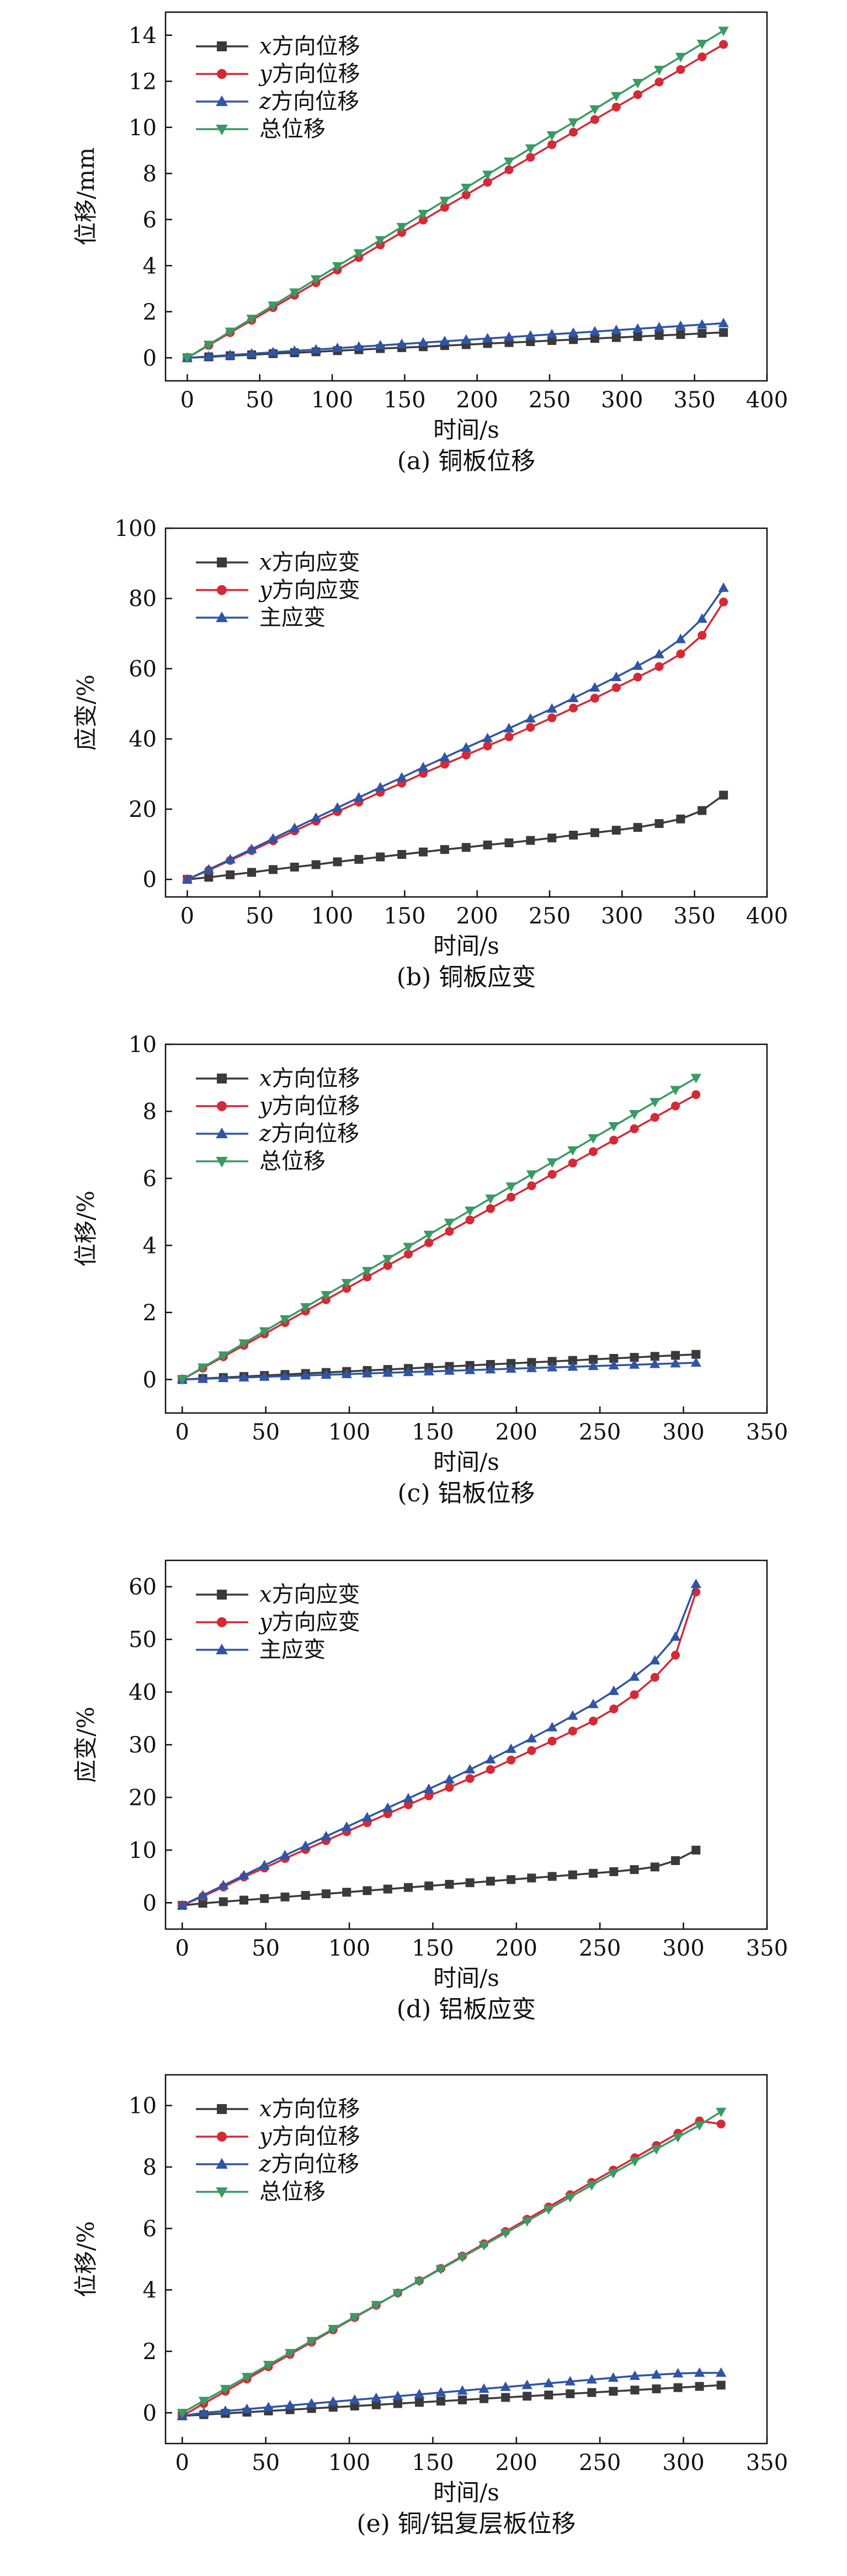 This screenshot has height=2576, width=847. I want to click on y-tick-label: 20, so click(143, 809).